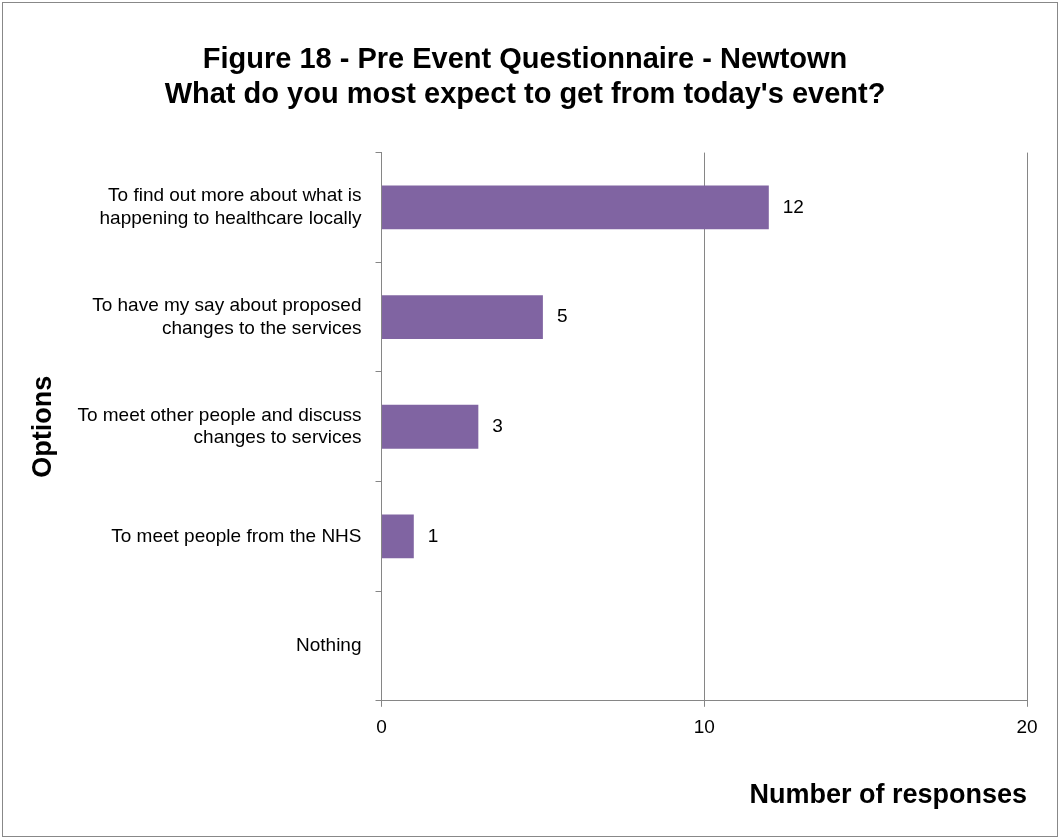  I want to click on y-tick-label: To meet people from the NHS, so click(236, 535).